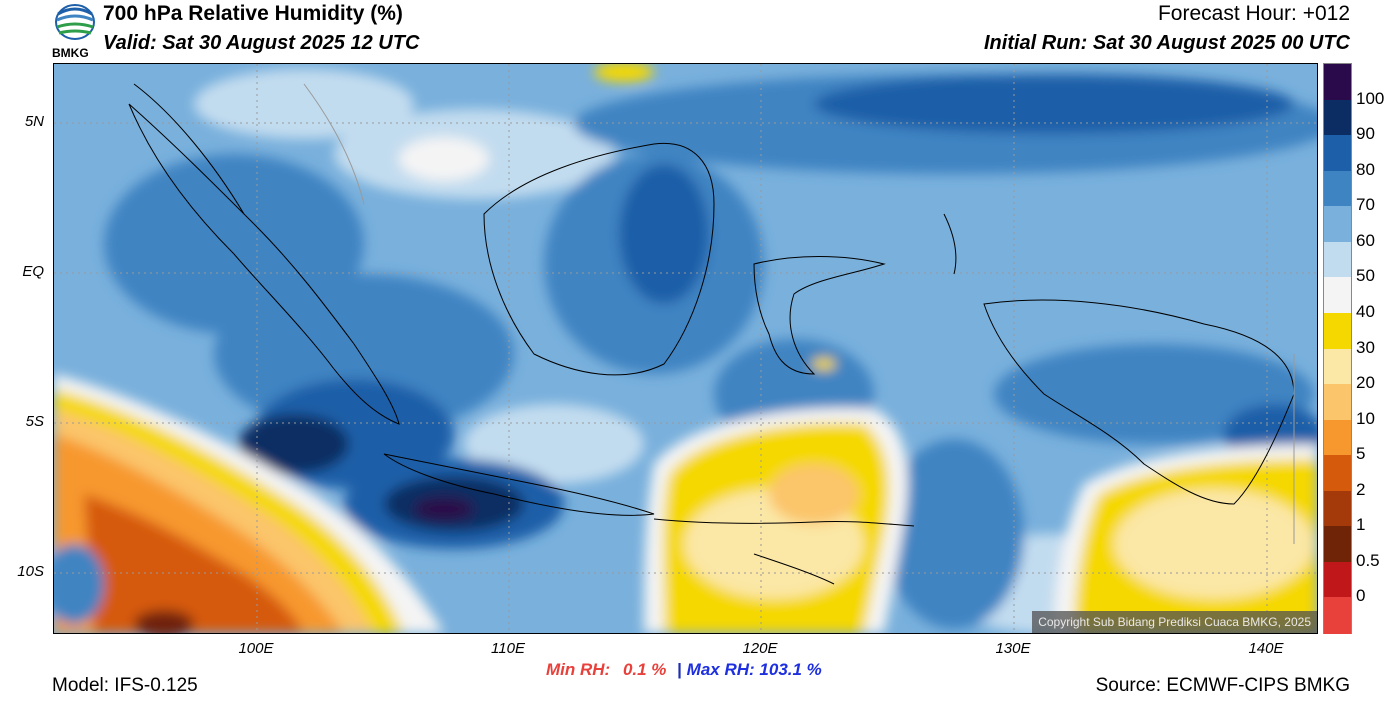  I want to click on min-rh-label: Min RH:, so click(578, 669).